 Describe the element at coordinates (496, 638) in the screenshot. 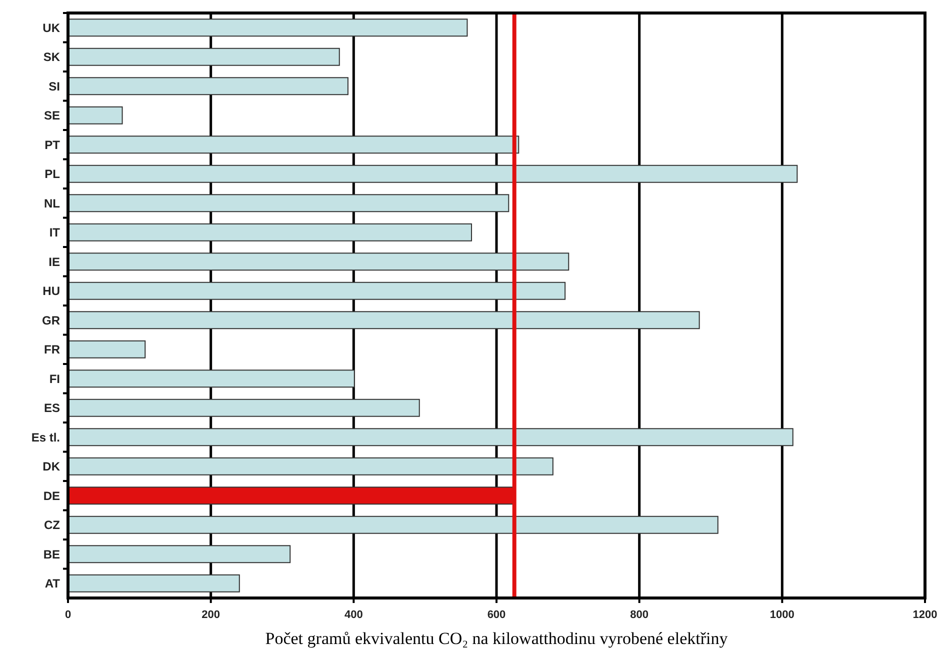

I see `x-axis-title: Počet gramů ekvivalentu CO₂ na kilowatthodinu vyrobené elektřiny` at that location.